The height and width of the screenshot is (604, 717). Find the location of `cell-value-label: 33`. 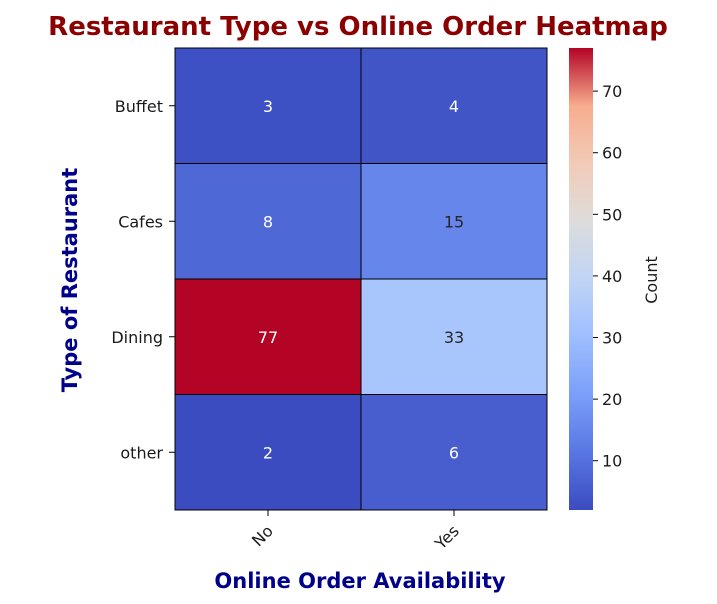

cell-value-label: 33 is located at coordinates (454, 337).